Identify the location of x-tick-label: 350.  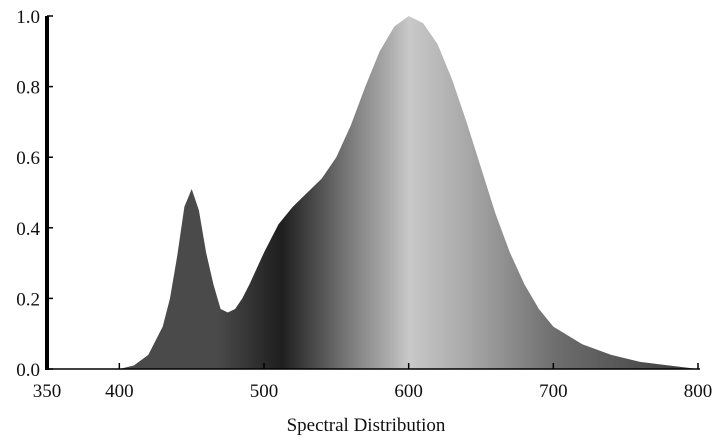
(47, 391).